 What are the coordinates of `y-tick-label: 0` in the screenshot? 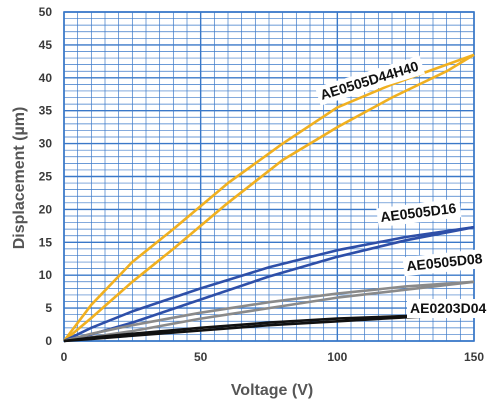 It's located at (48, 341).